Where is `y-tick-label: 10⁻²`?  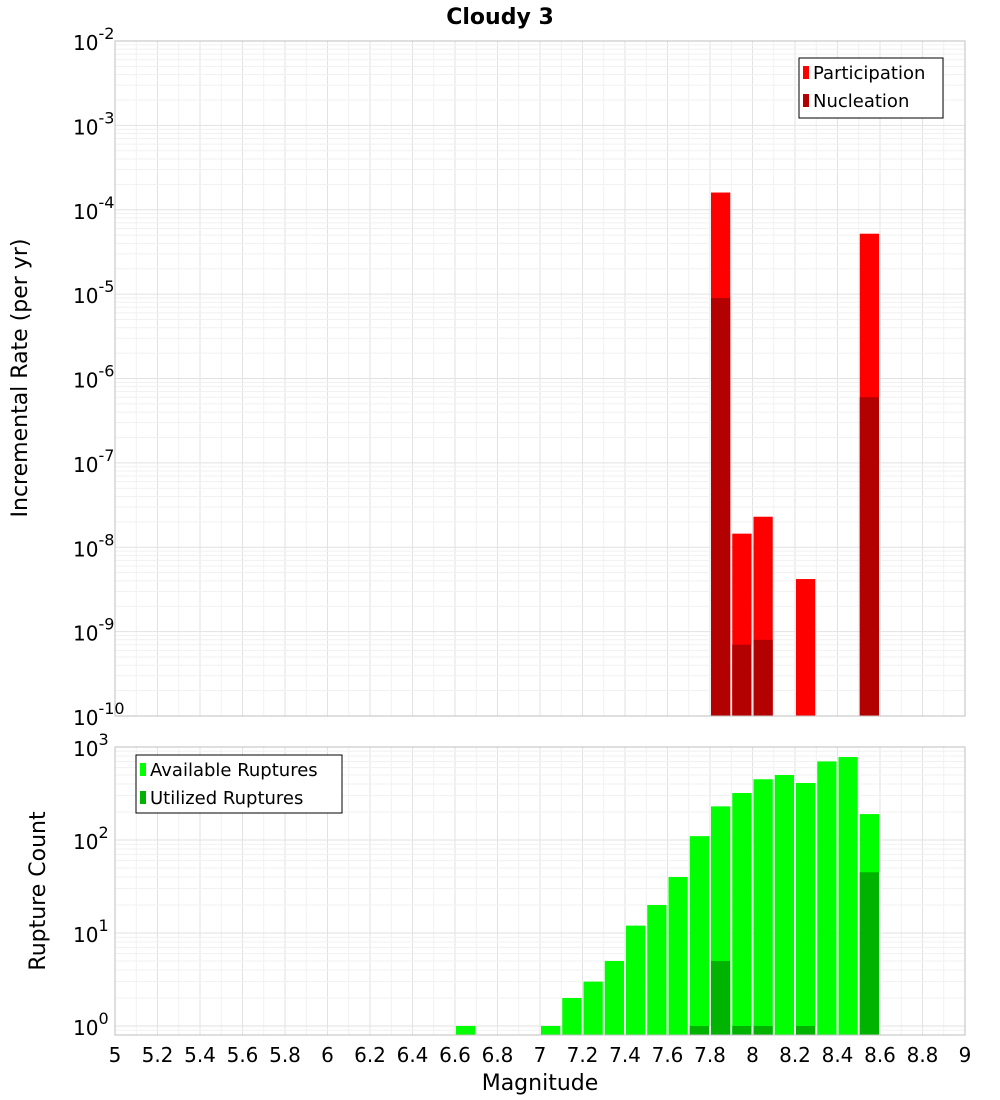
y-tick-label: 10⁻² is located at coordinates (93, 39).